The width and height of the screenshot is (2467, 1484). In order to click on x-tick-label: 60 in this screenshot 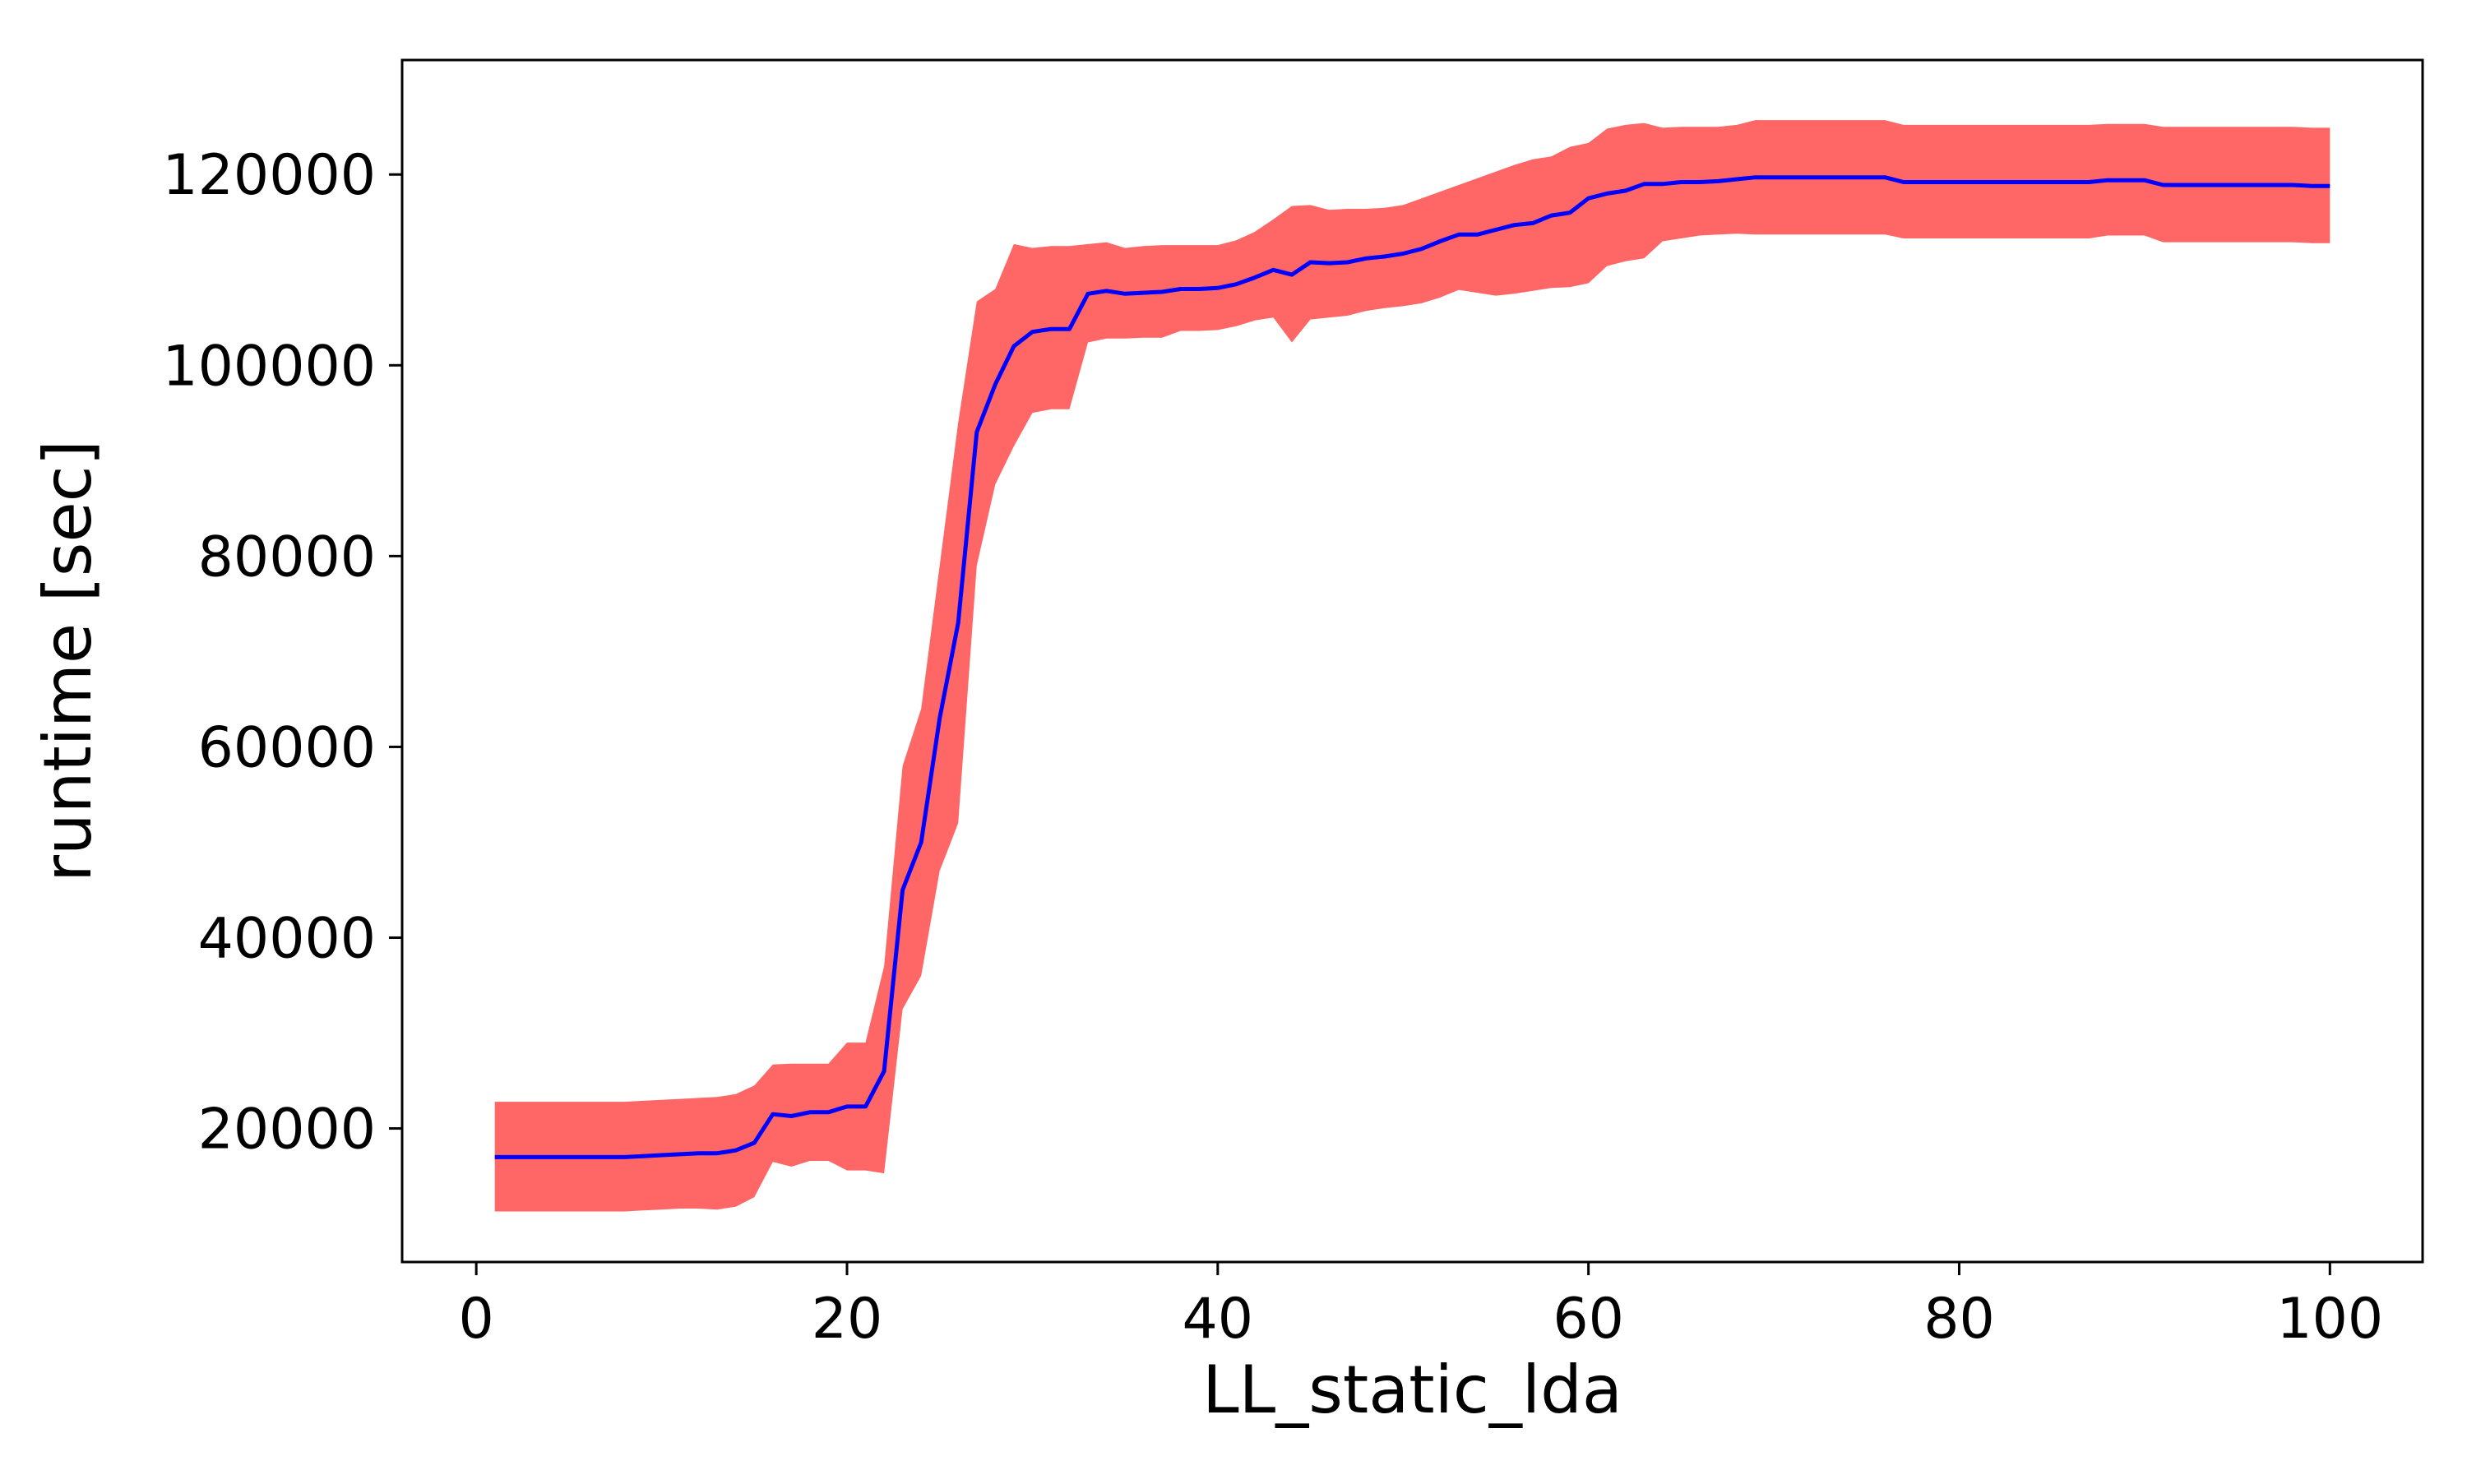, I will do `click(1589, 1320)`.